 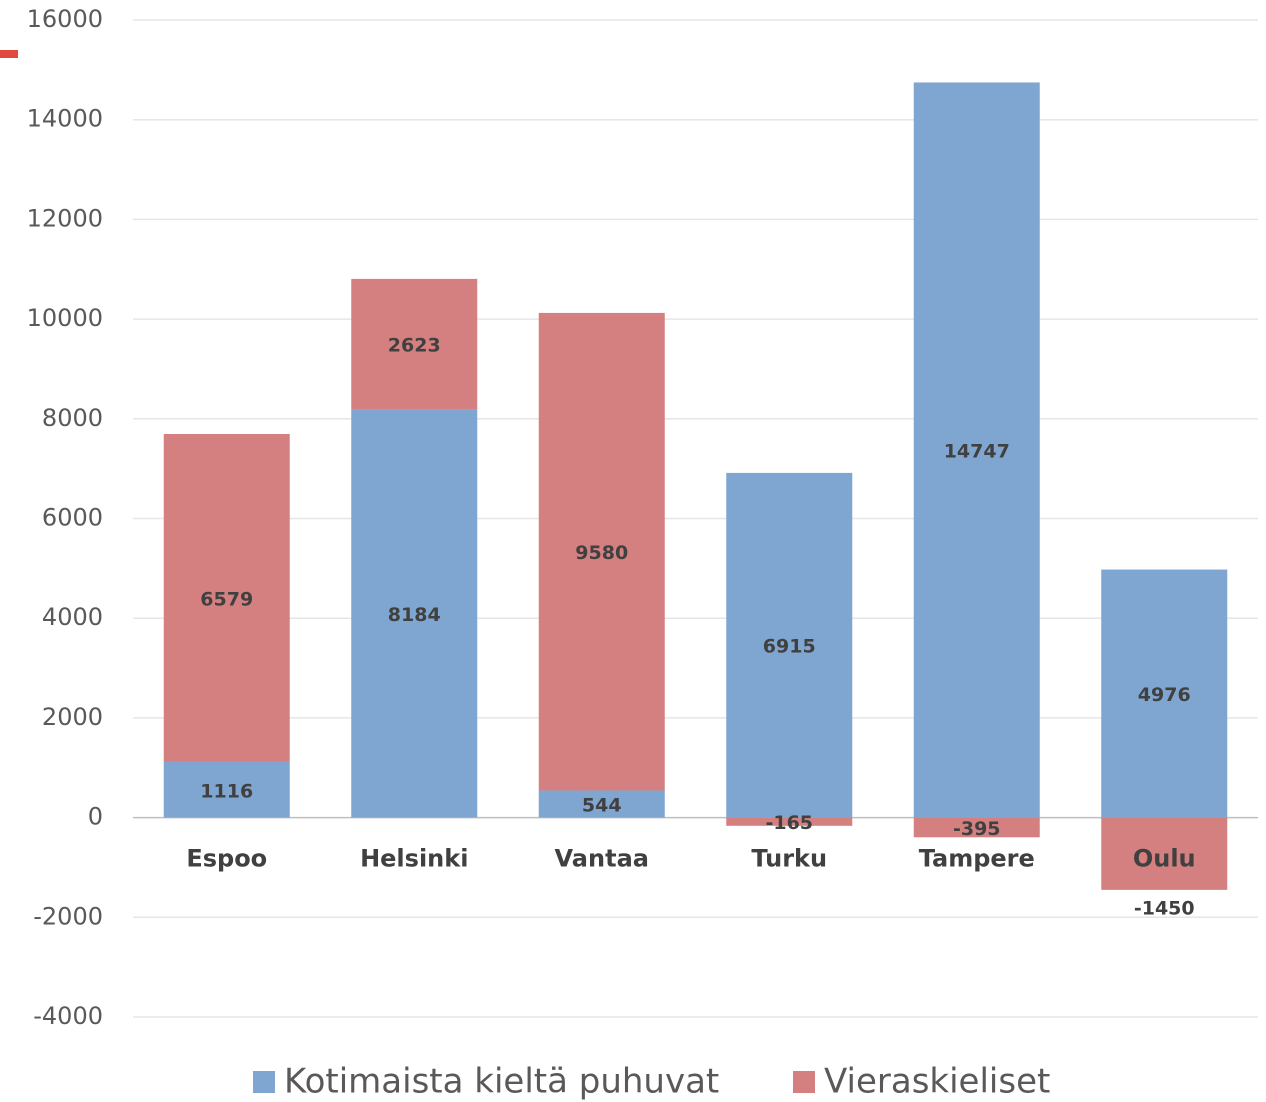 What do you see at coordinates (68, 916) in the screenshot?
I see `y-tick-label: -2000` at bounding box center [68, 916].